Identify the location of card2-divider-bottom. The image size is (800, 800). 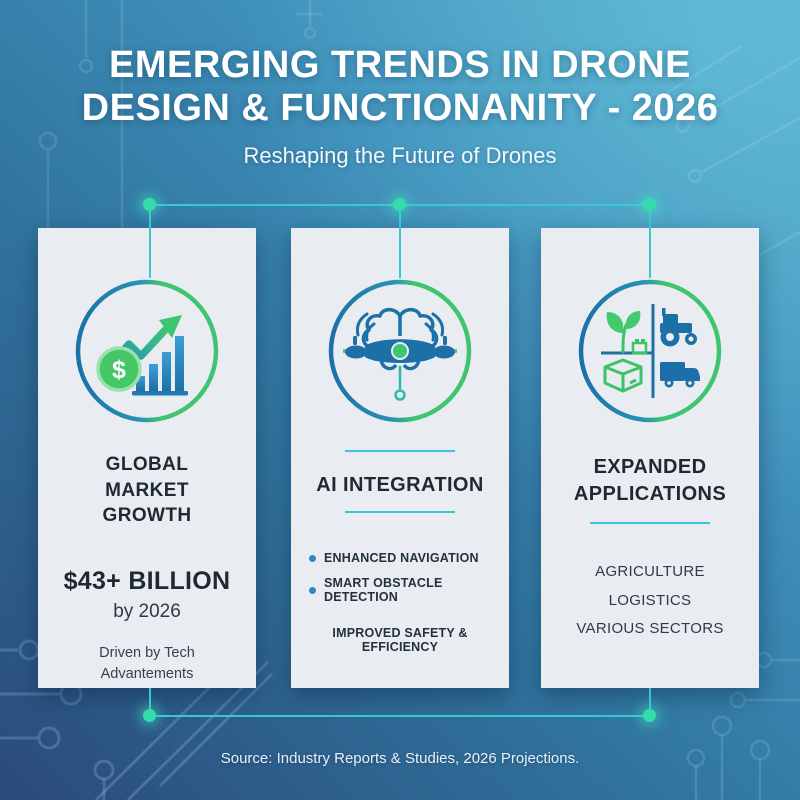
(400, 512).